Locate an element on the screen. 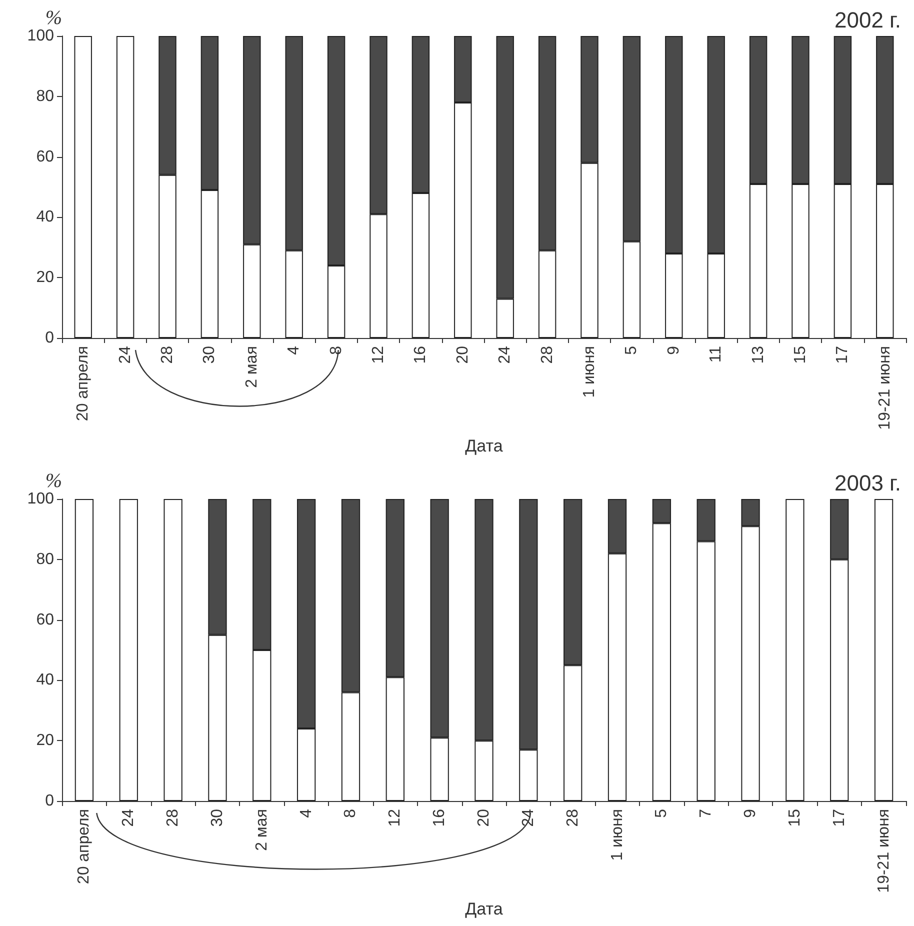  x-tick-label: 7 is located at coordinates (706, 813).